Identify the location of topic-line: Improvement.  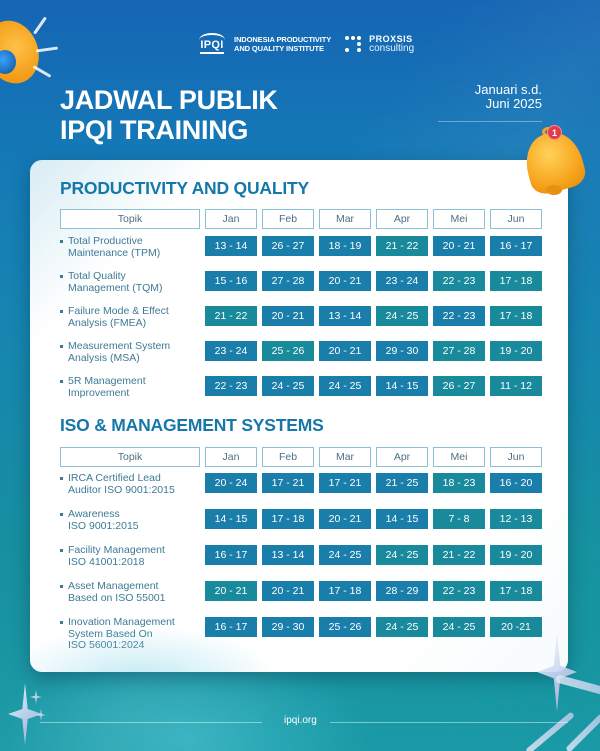
(99, 392).